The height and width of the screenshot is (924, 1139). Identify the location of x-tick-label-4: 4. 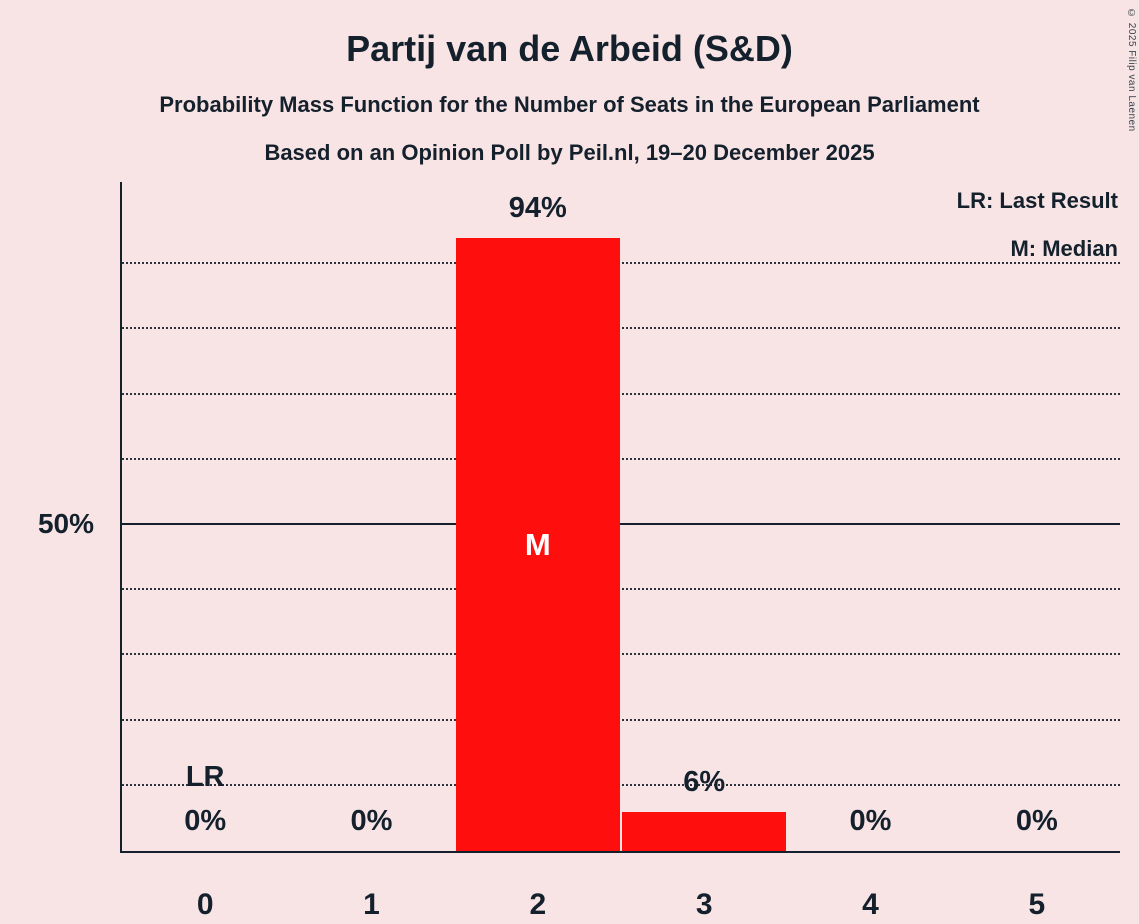
(870, 904).